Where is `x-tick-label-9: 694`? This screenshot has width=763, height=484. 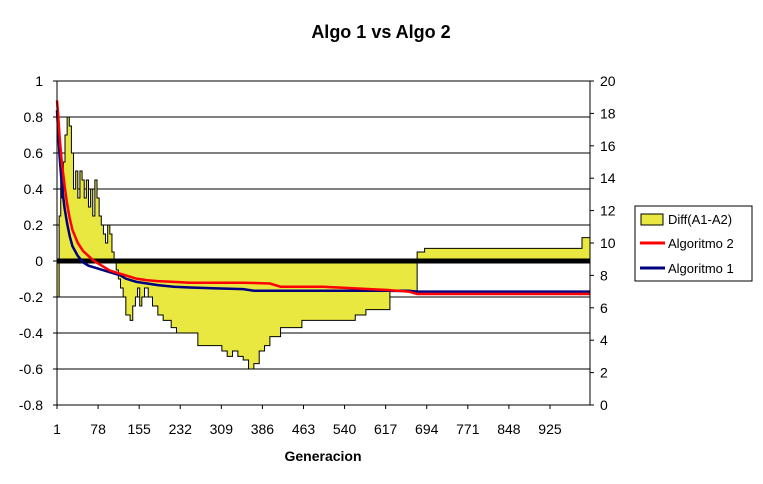
x-tick-label-9: 694 is located at coordinates (427, 429).